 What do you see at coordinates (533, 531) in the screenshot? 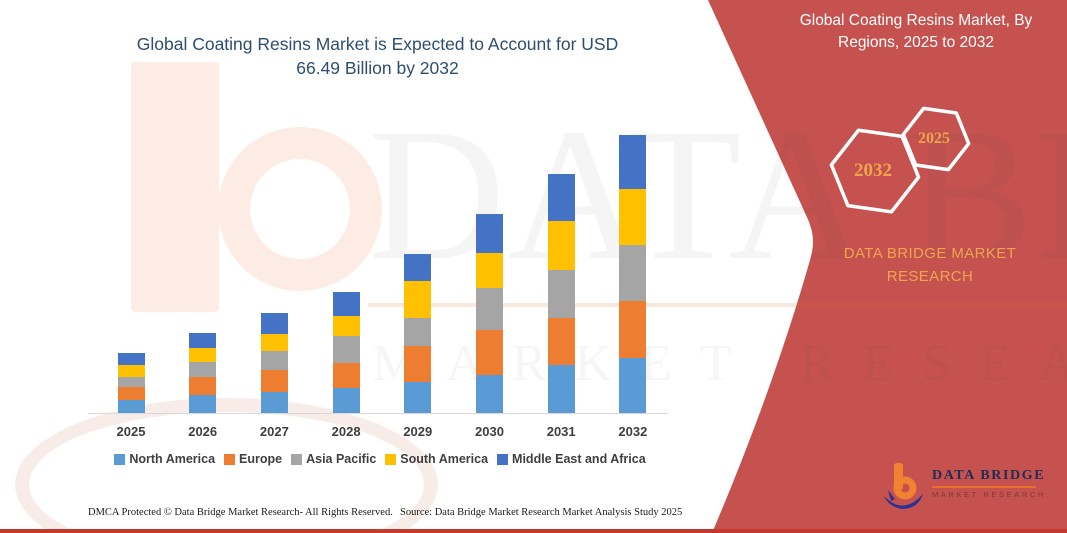
I see `bottom-accent-line` at bounding box center [533, 531].